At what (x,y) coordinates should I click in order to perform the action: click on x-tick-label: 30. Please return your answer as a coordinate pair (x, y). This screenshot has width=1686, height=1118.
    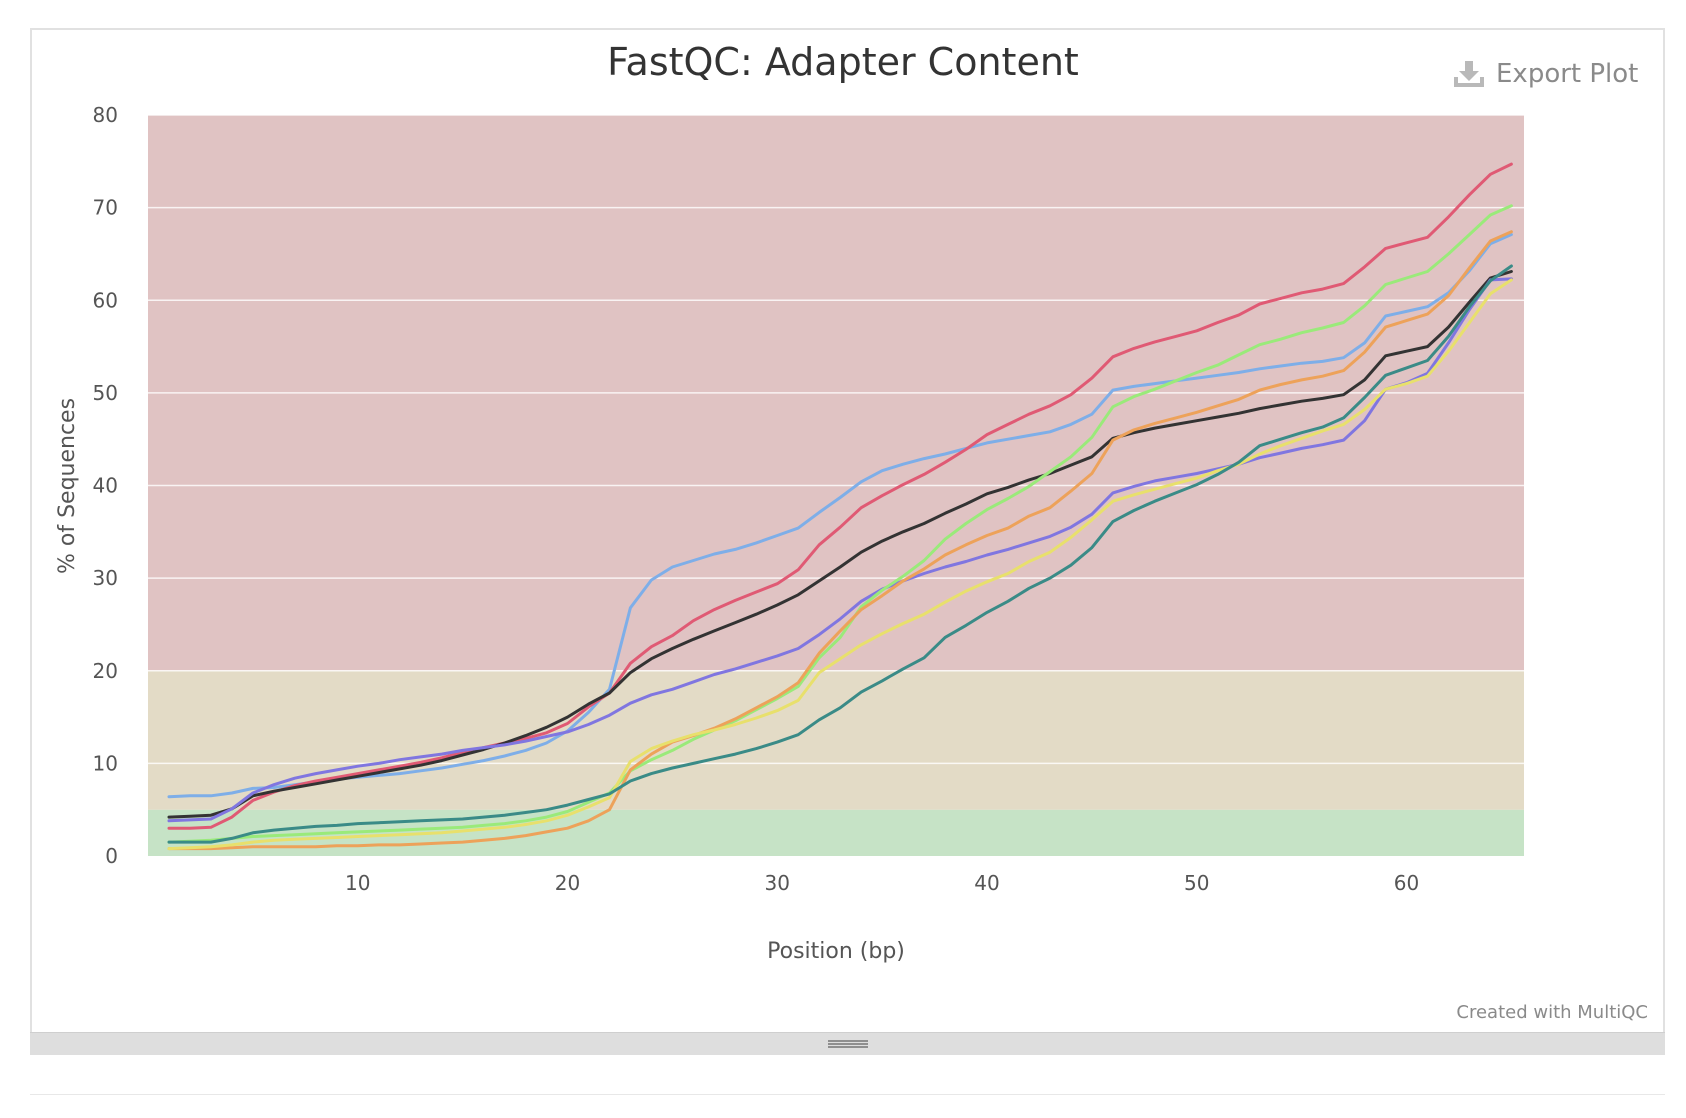
    Looking at the image, I should click on (777, 883).